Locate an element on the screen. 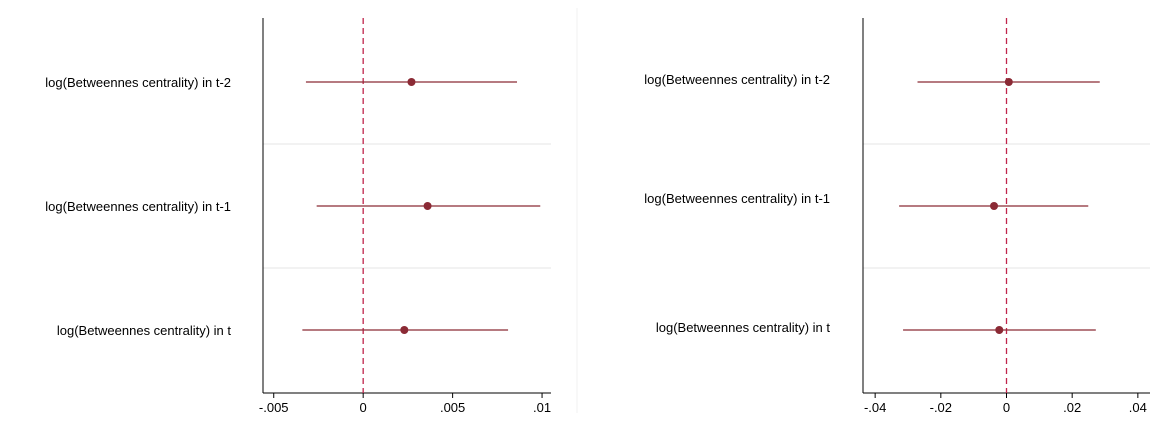 The width and height of the screenshot is (1157, 421). x-tick-label: .005 is located at coordinates (452, 407).